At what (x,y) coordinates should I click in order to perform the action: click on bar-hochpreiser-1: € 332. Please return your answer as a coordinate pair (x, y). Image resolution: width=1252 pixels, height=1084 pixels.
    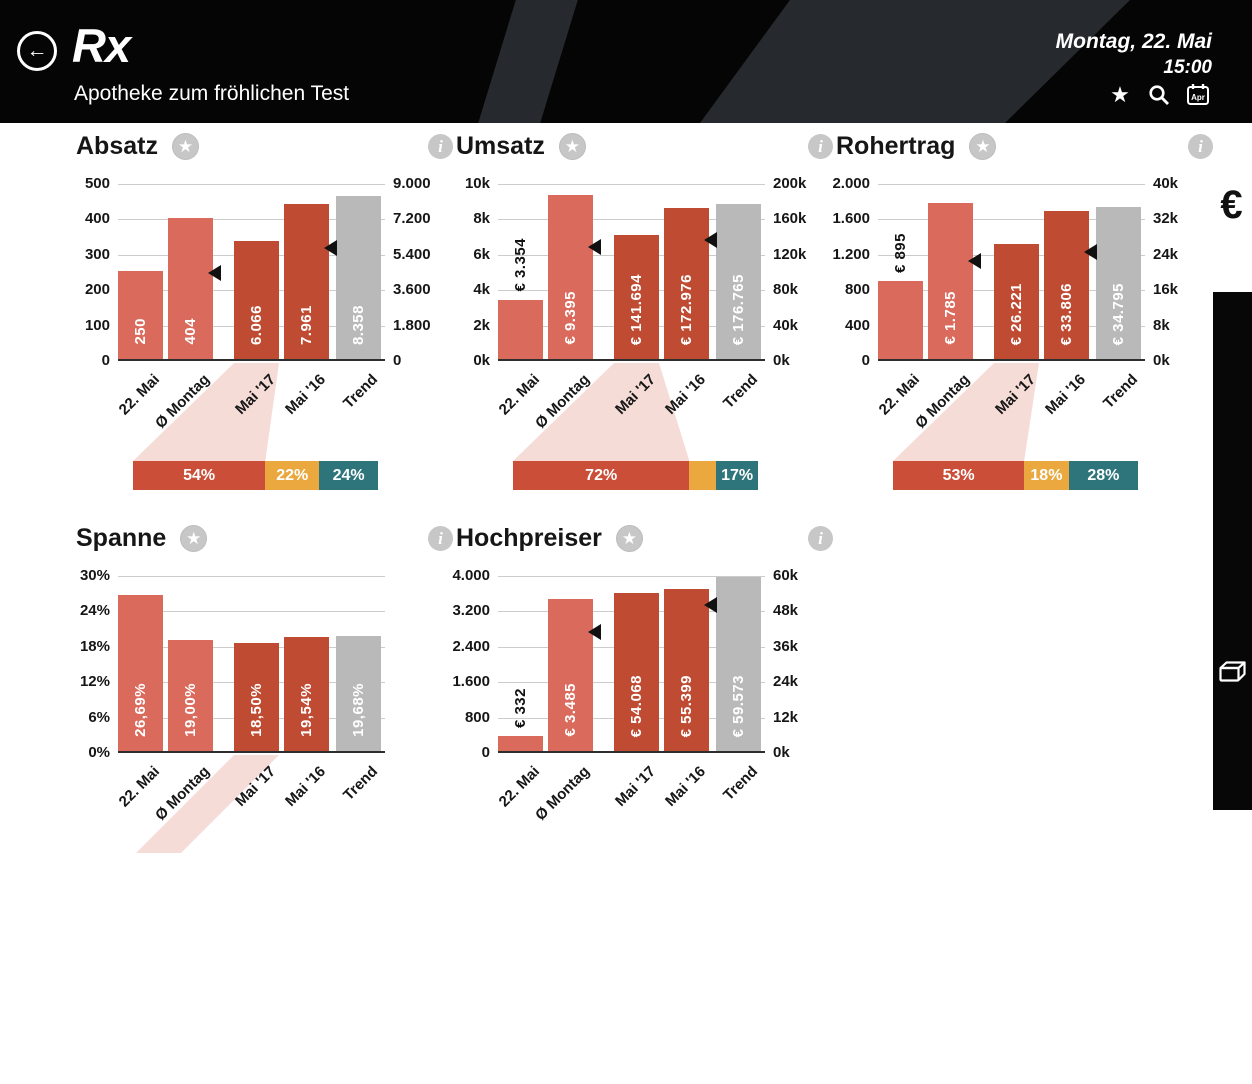
    Looking at the image, I should click on (520, 719).